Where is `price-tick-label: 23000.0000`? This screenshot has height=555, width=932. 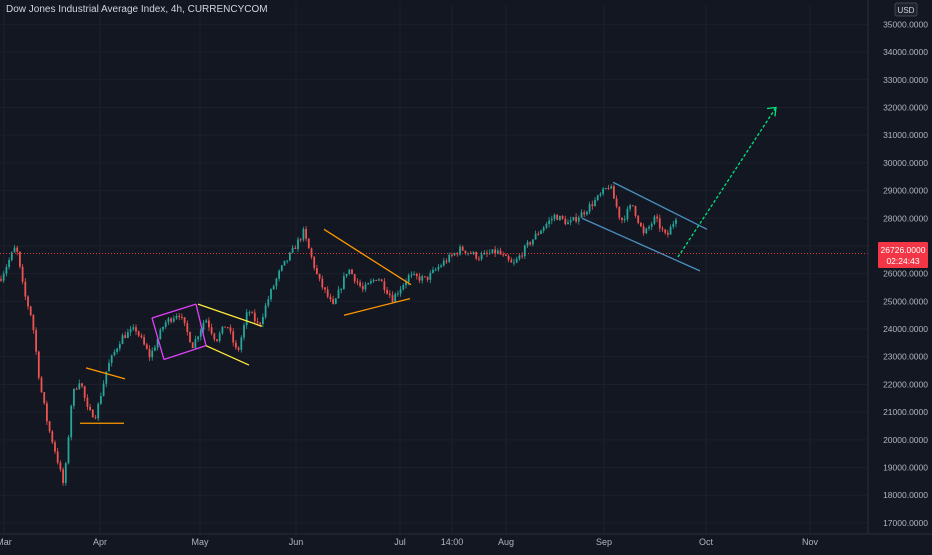
price-tick-label: 23000.0000 is located at coordinates (905, 357).